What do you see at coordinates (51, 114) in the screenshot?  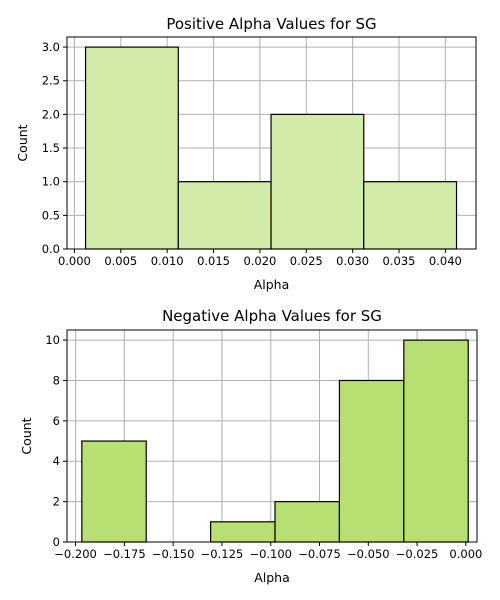 I see `y-tick-label: 2.0` at bounding box center [51, 114].